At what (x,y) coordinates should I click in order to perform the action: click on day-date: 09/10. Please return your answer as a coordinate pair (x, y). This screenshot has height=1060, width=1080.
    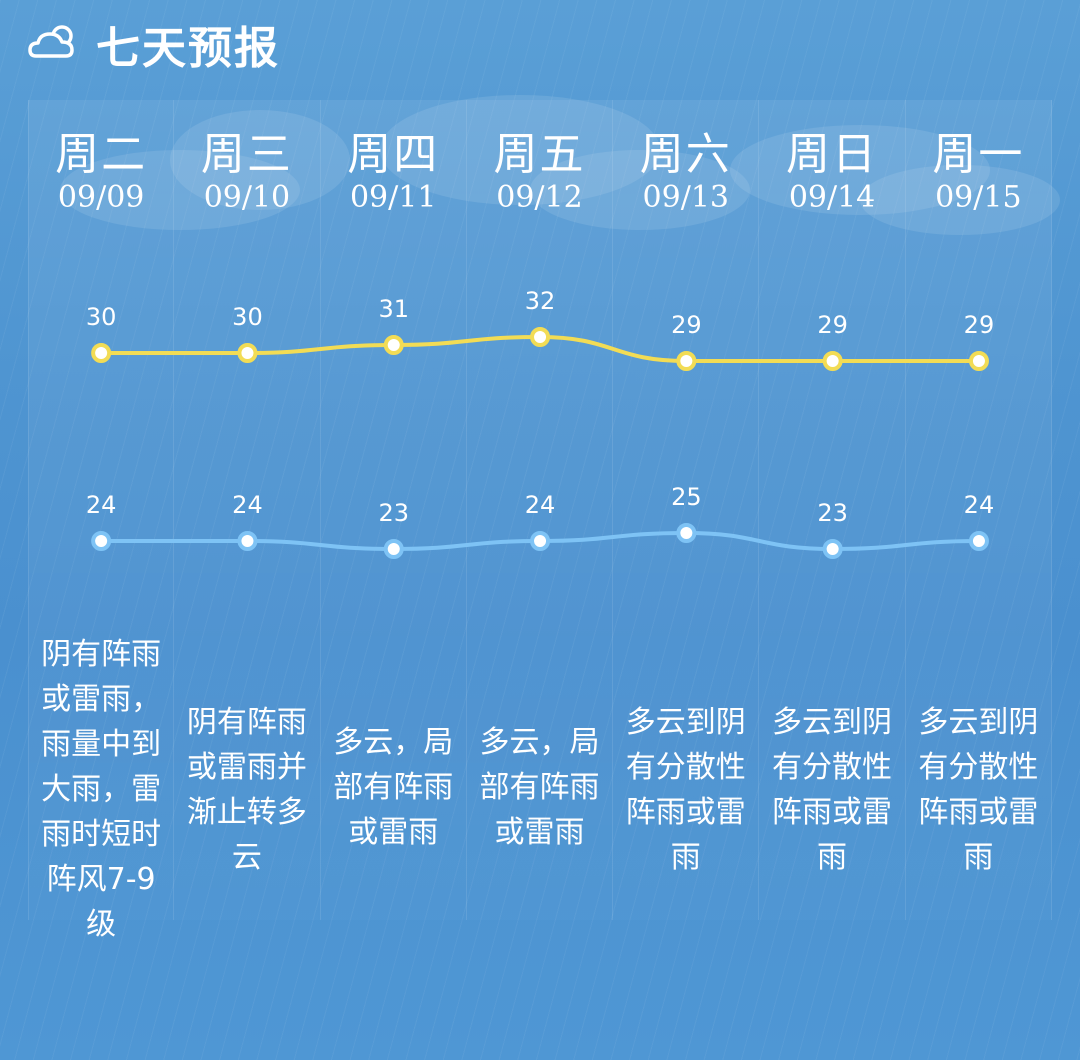
    Looking at the image, I should click on (247, 197).